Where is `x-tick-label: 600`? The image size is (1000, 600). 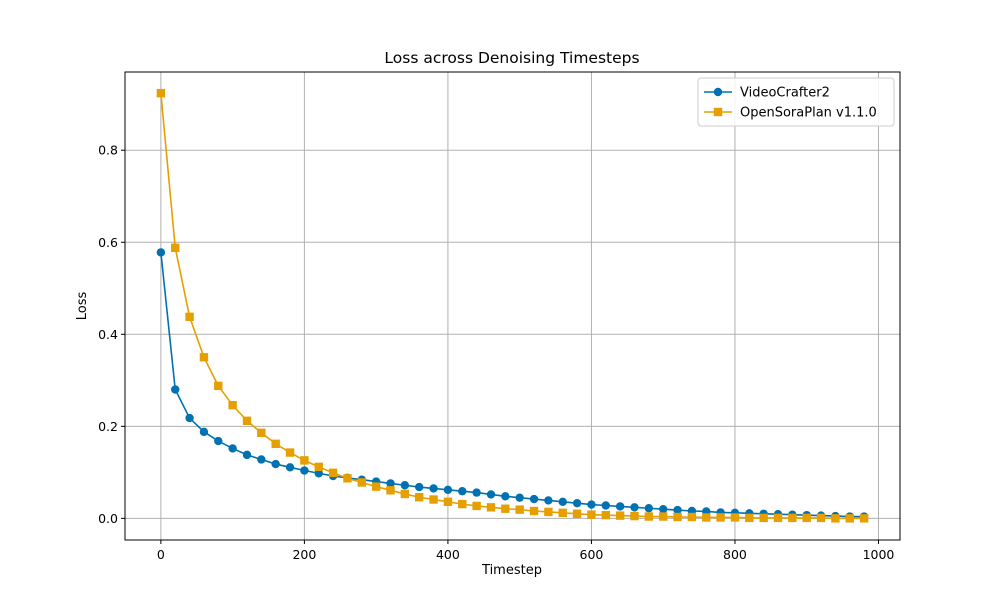
x-tick-label: 600 is located at coordinates (592, 554).